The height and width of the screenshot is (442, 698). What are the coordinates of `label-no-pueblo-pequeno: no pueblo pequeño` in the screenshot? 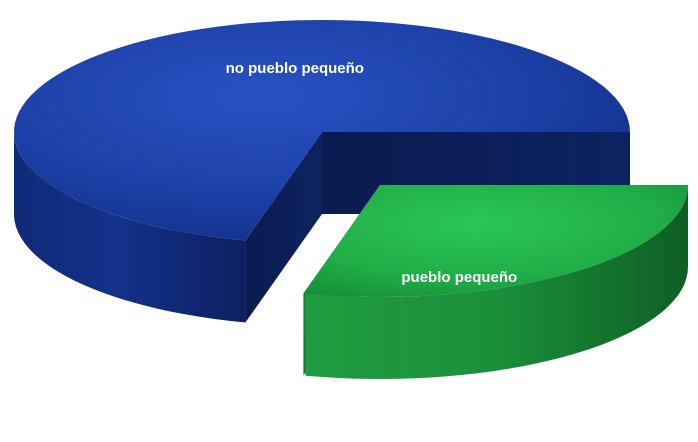 It's located at (295, 68).